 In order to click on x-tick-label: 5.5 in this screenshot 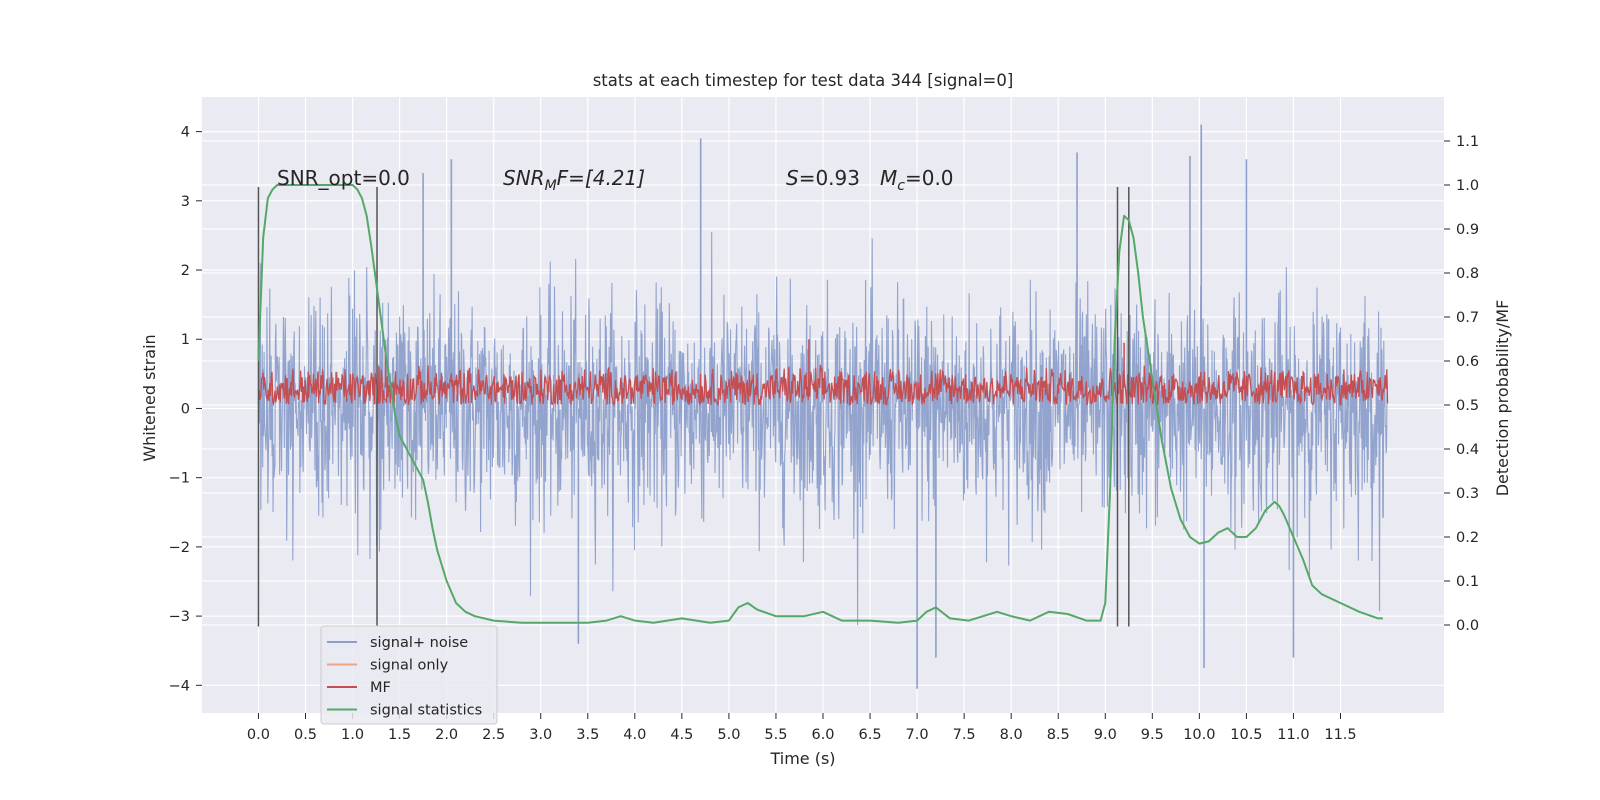, I will do `click(775, 735)`.